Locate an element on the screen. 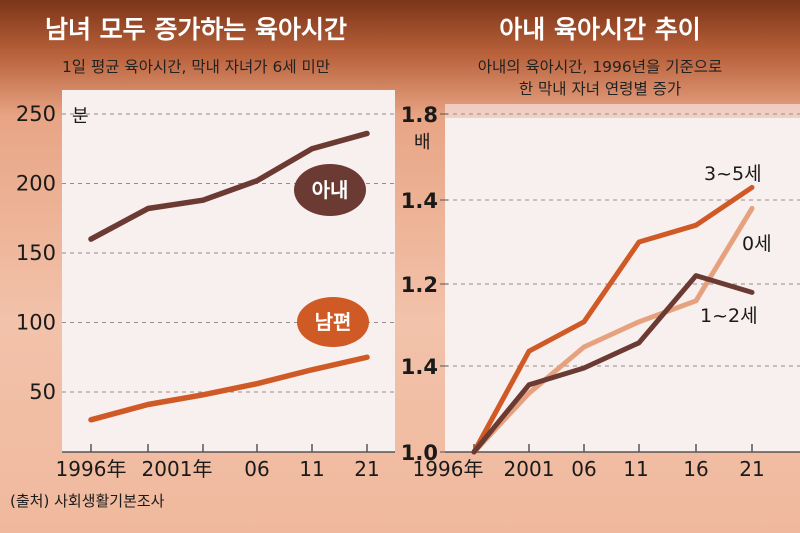 This screenshot has width=800, height=533. label-age35: 3~5세 is located at coordinates (733, 174).